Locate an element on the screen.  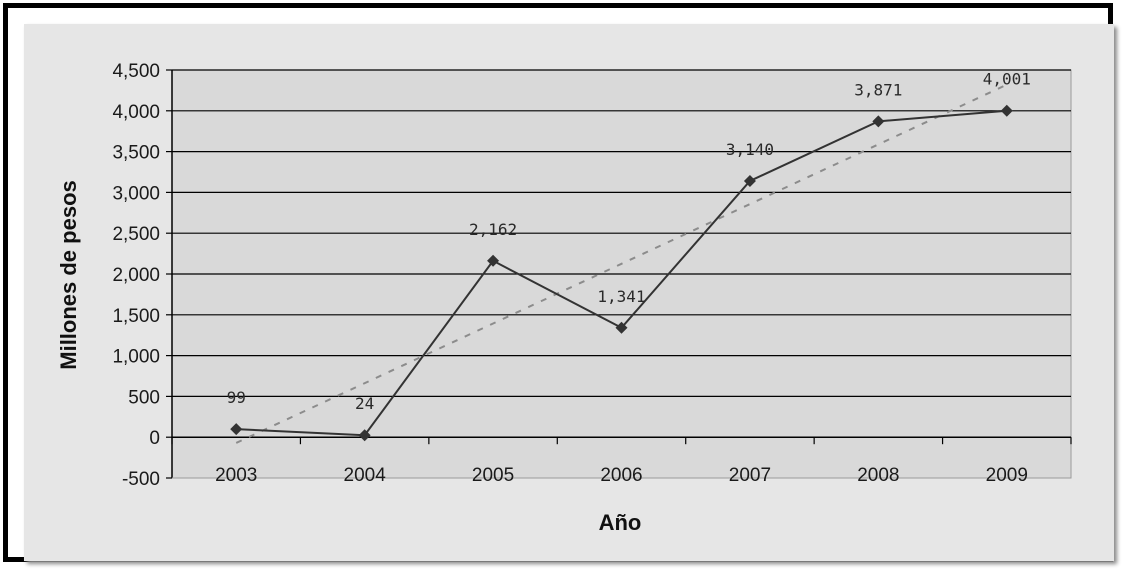
x-tick-label: 2007 is located at coordinates (750, 475).